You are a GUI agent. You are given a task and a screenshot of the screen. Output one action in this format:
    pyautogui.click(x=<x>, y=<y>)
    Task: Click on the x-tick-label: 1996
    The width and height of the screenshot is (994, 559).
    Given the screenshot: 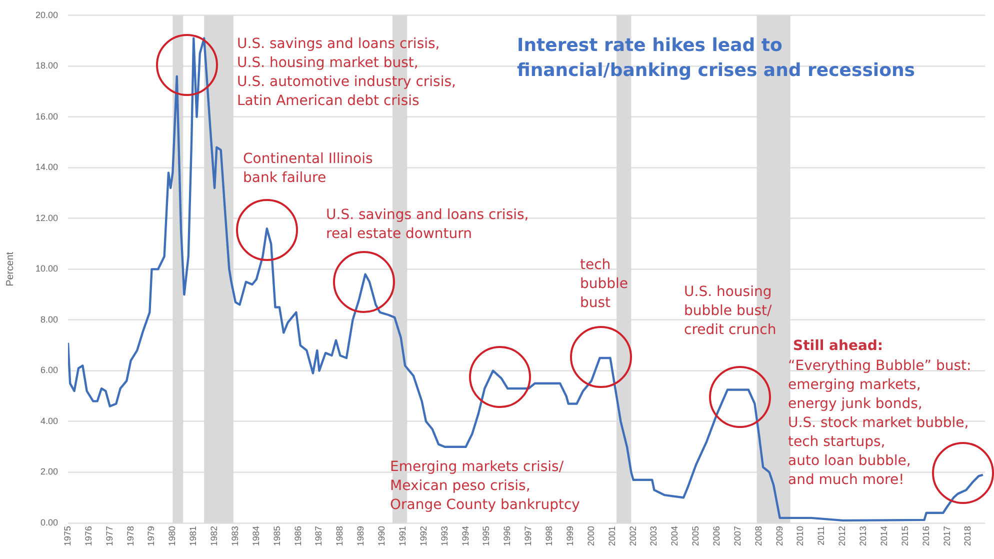 What is the action you would take?
    pyautogui.click(x=507, y=536)
    